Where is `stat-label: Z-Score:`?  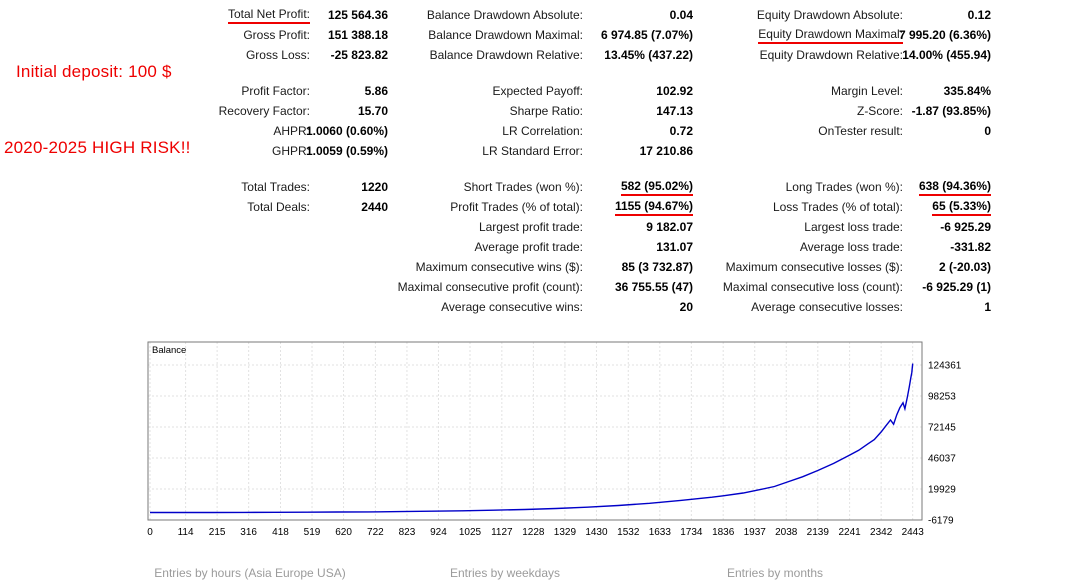 stat-label: Z-Score: is located at coordinates (879, 111).